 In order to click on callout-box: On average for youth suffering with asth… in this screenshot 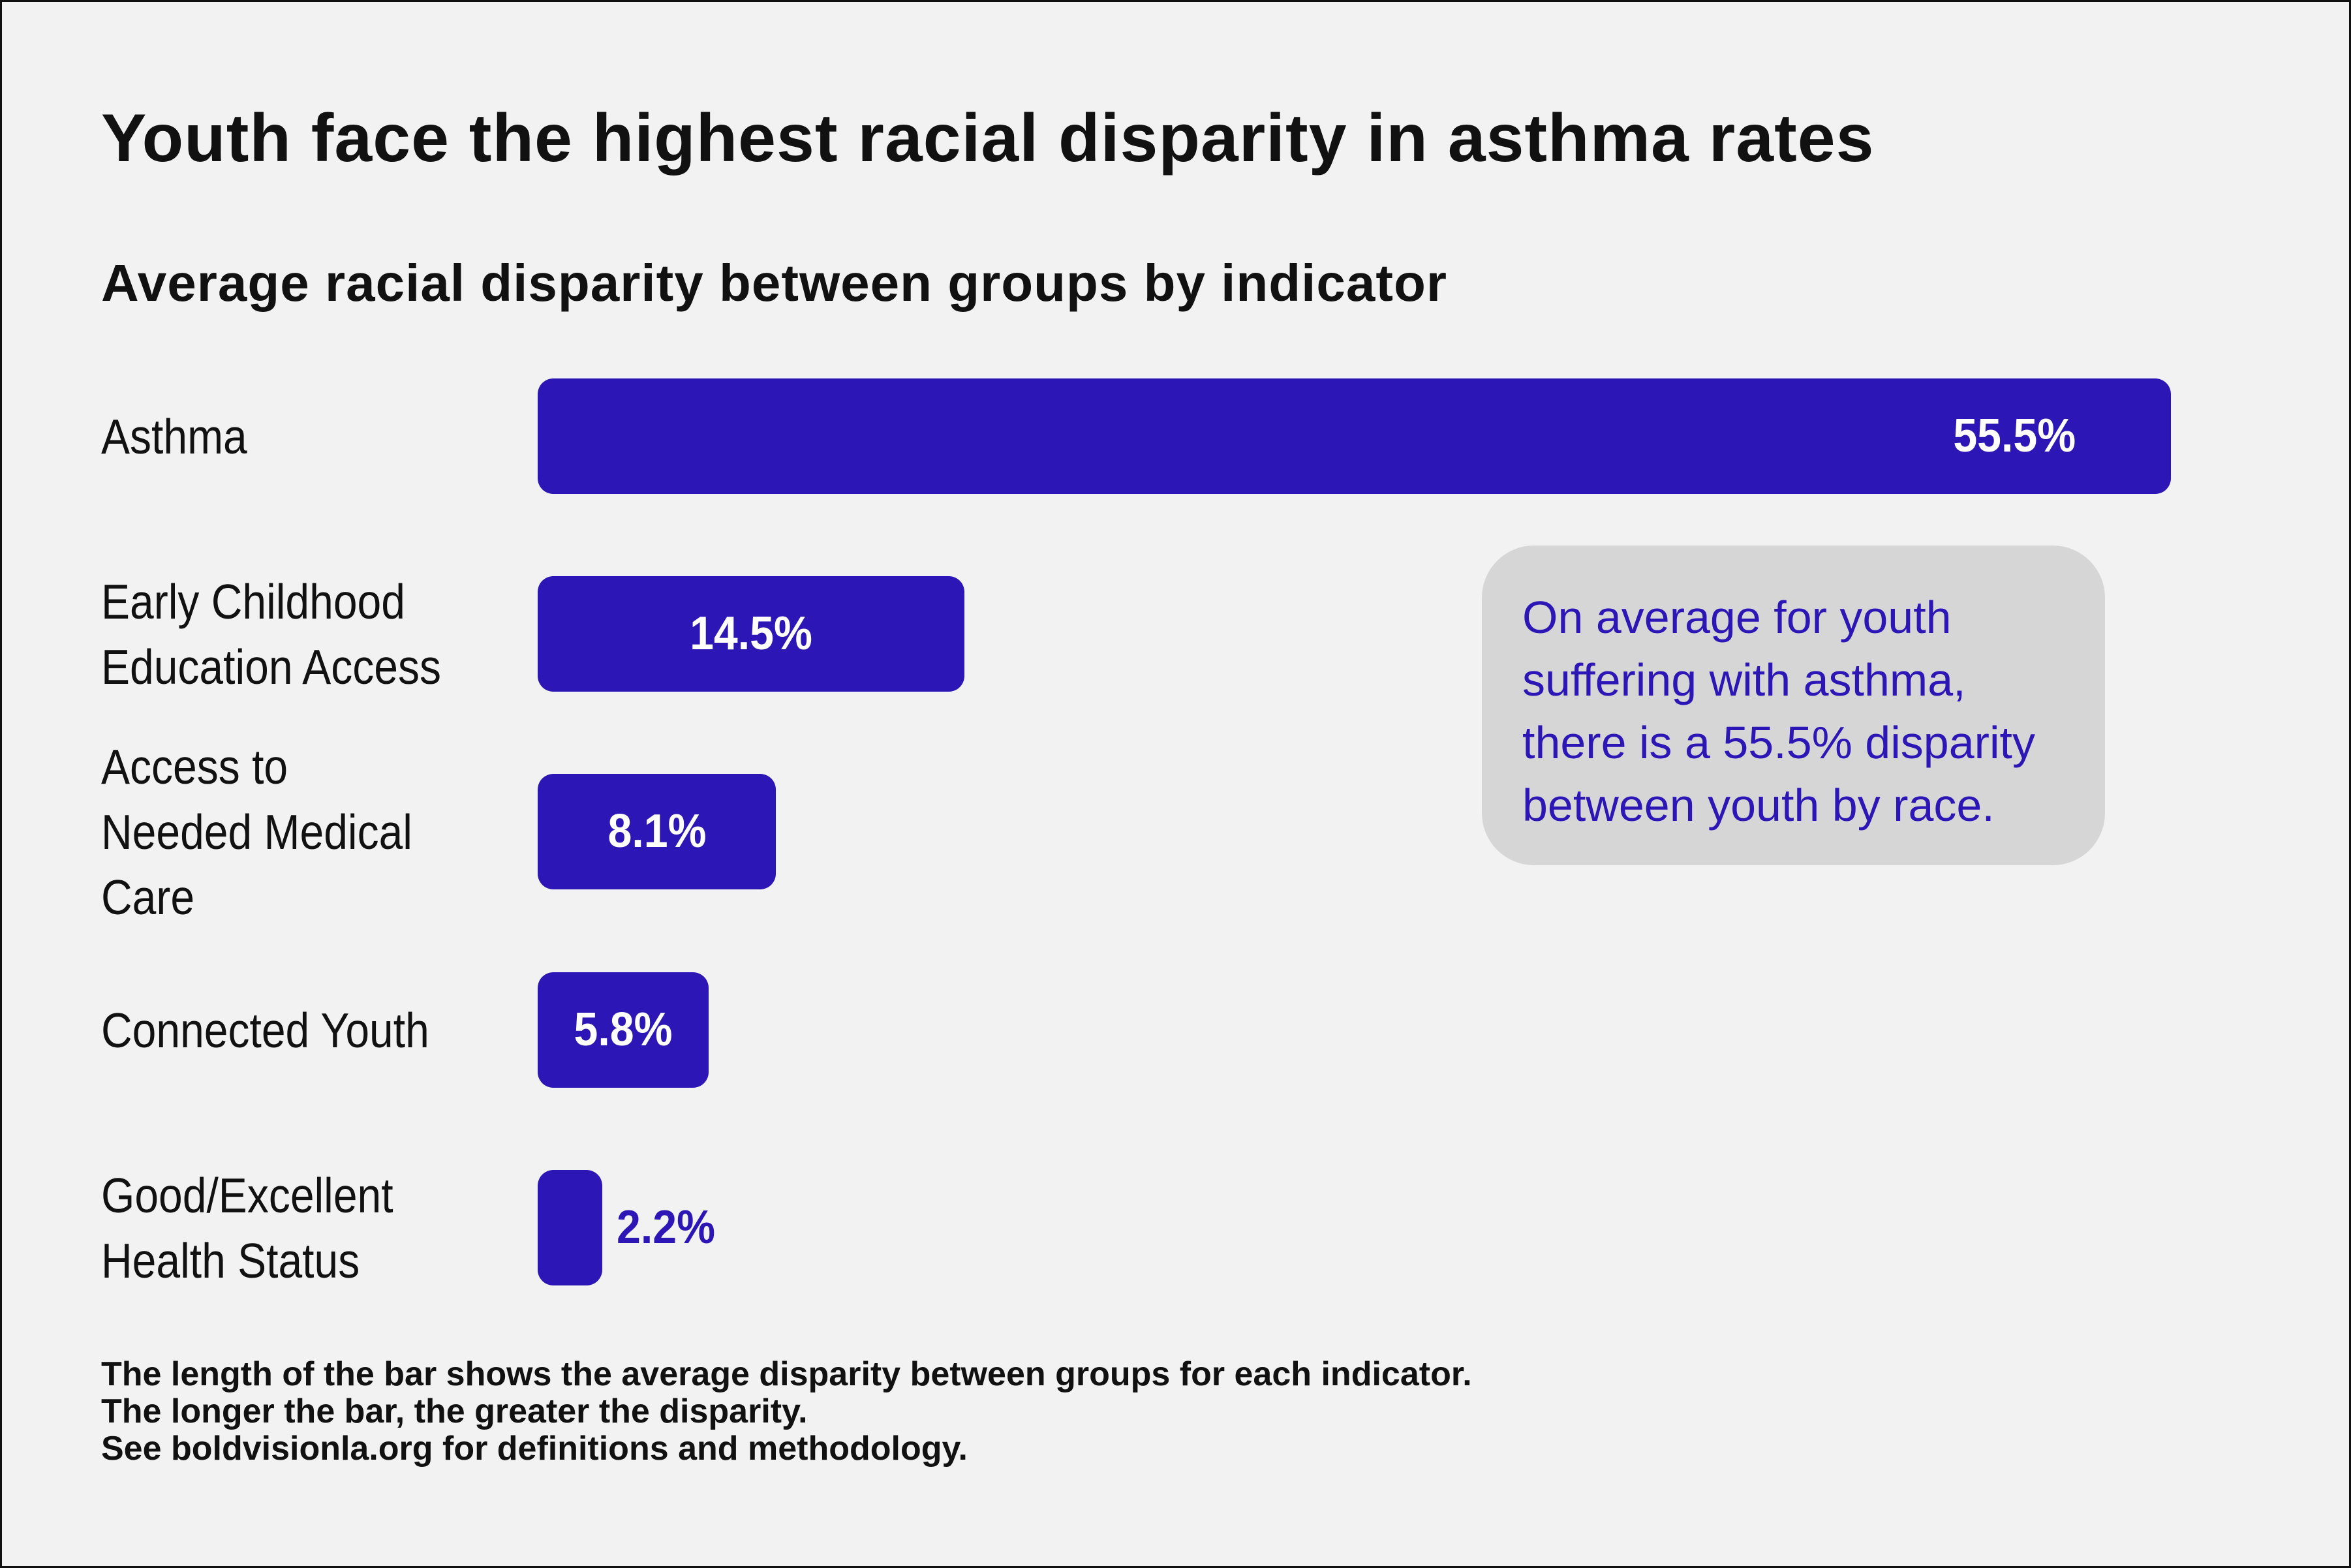, I will do `click(1794, 705)`.